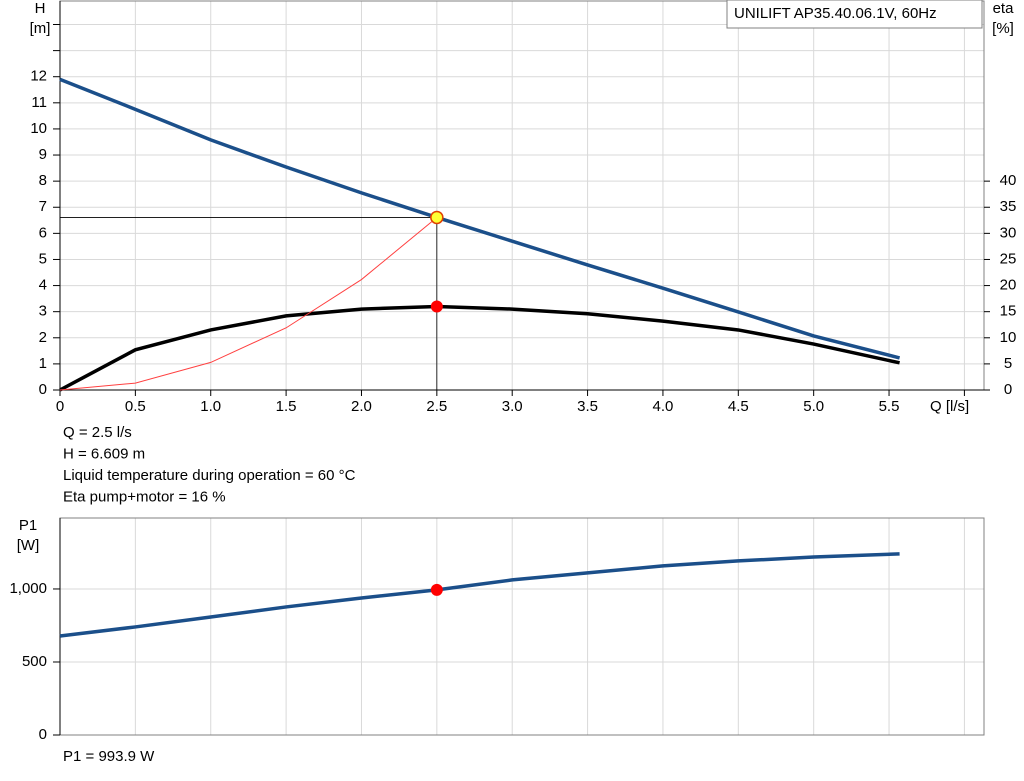  What do you see at coordinates (43, 206) in the screenshot?
I see `y-tick-label: 7` at bounding box center [43, 206].